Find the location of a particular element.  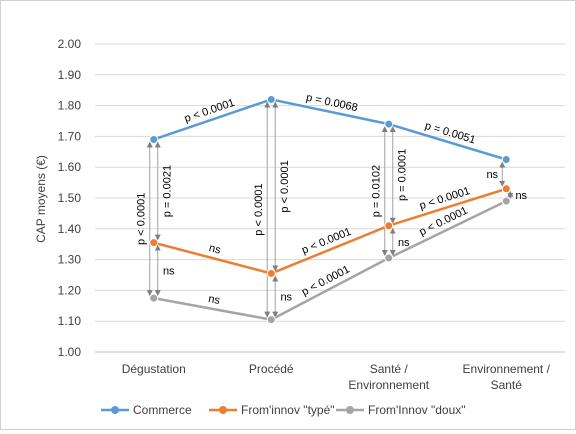

y-tick-label: 1.50 is located at coordinates (70, 198).